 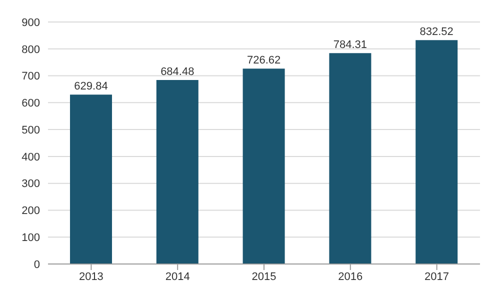 I want to click on data-label: 832.52, so click(x=437, y=32).